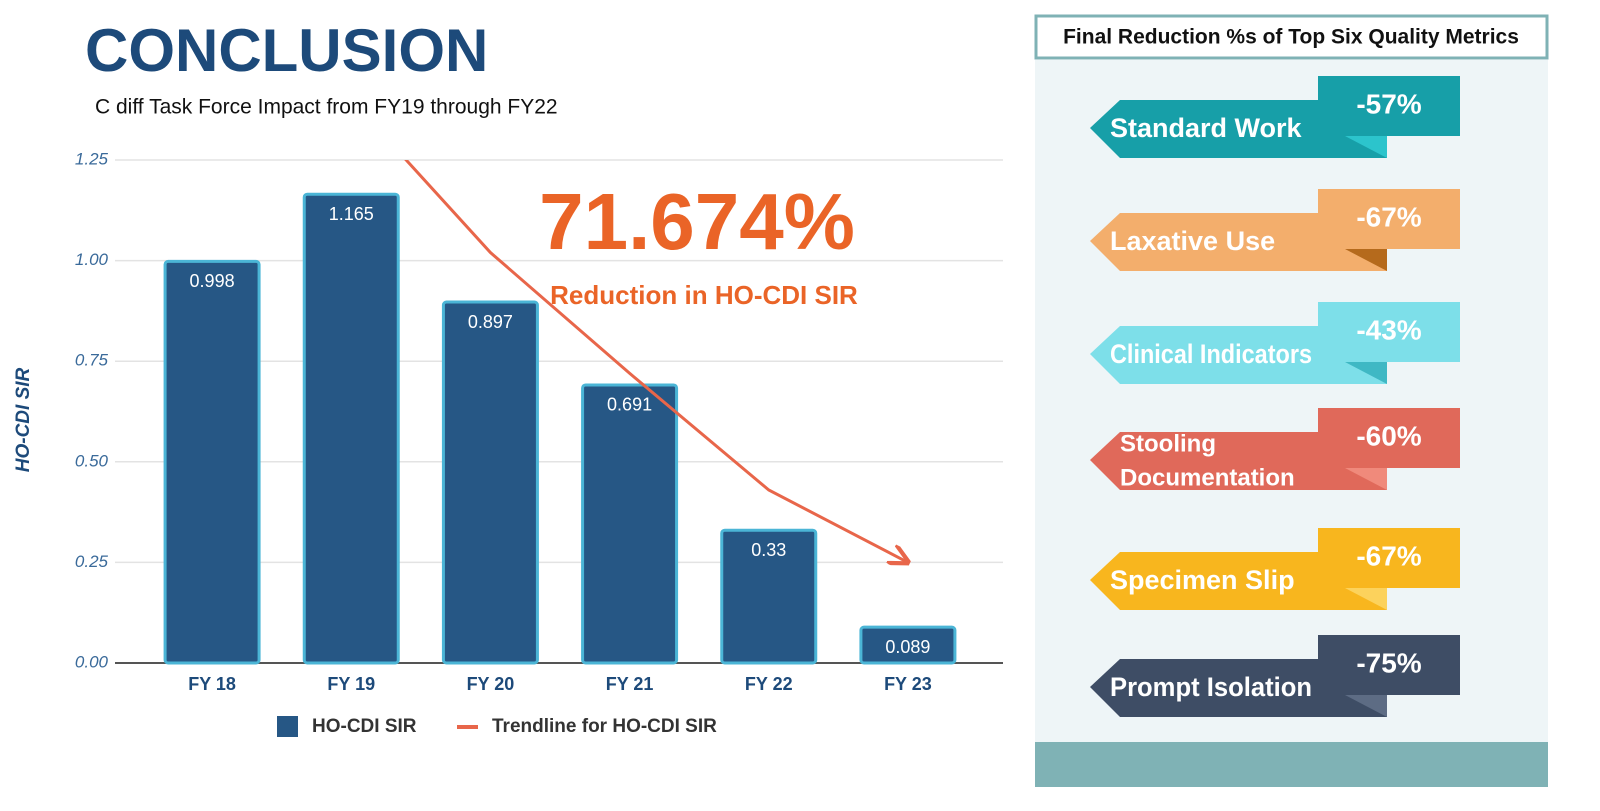 This screenshot has width=1600, height=811. I want to click on x-tick-label: FY 19, so click(351, 684).